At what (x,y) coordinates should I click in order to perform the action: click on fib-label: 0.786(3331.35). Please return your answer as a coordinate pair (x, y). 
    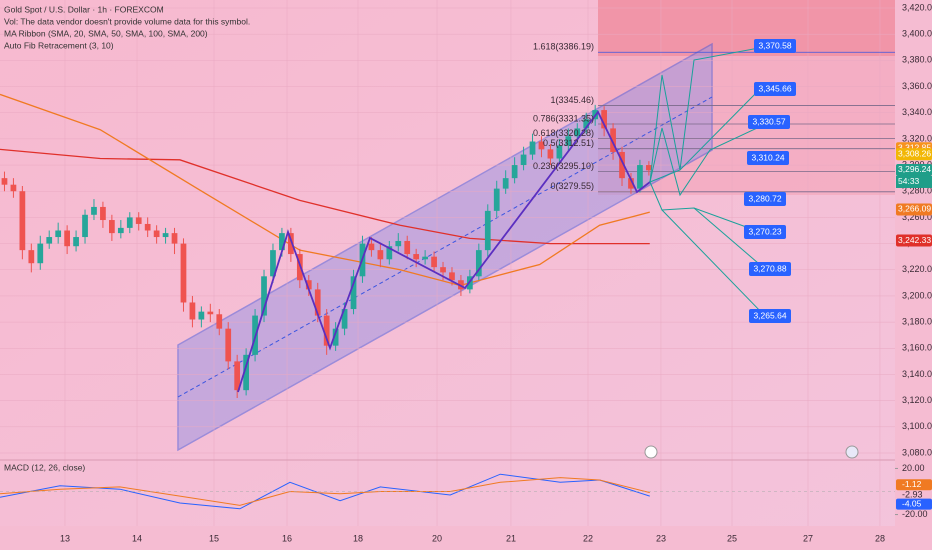
    Looking at the image, I should click on (563, 118).